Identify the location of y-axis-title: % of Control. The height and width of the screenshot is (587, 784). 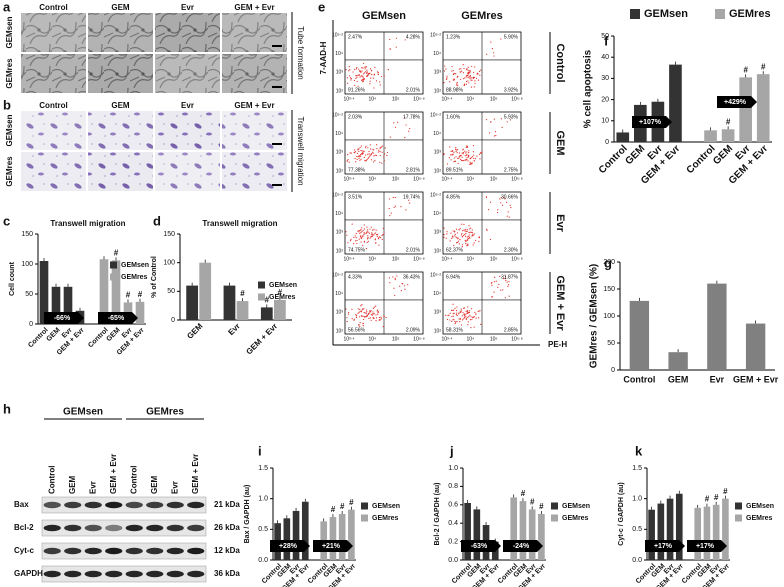
(154, 277).